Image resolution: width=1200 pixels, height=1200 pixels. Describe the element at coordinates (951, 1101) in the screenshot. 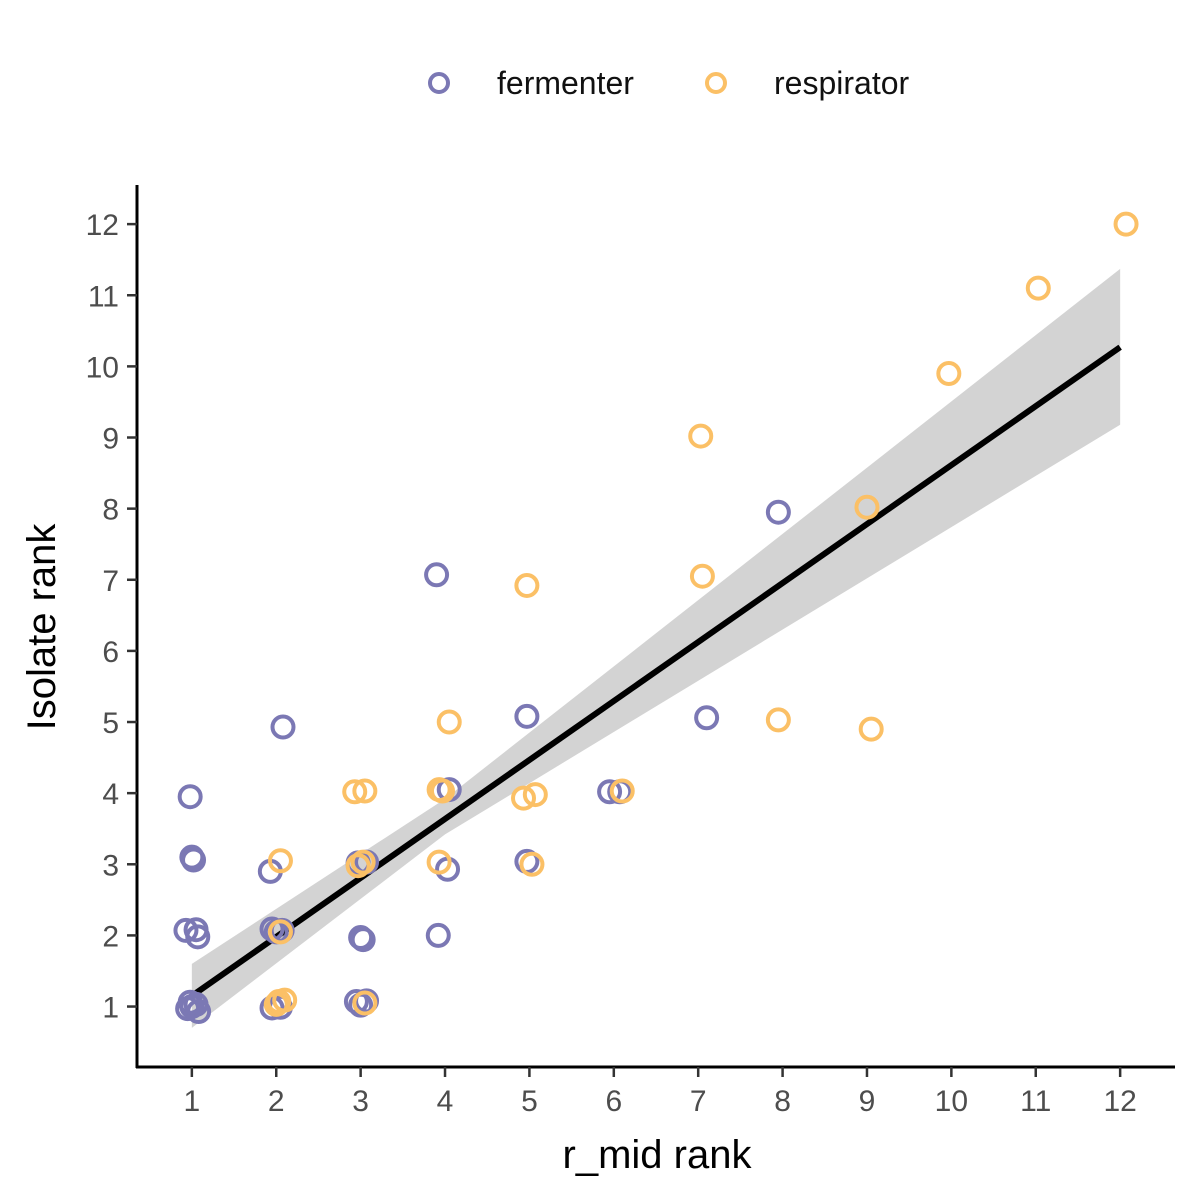

I see `x-tick-label: 10` at that location.